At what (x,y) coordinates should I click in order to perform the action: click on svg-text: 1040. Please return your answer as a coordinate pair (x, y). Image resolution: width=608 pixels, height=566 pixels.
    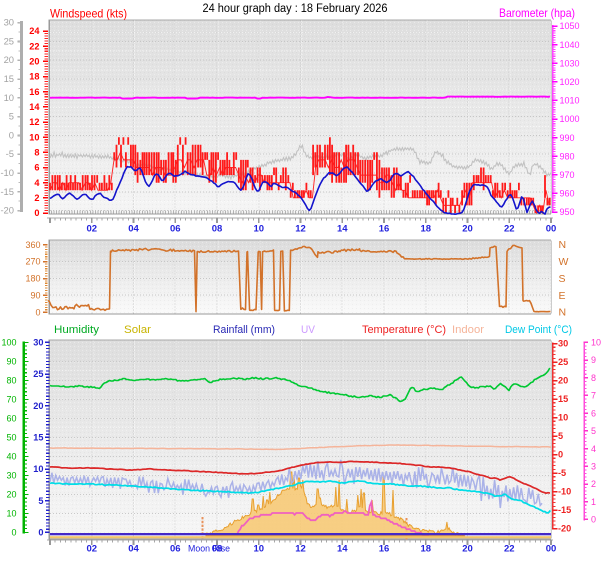
    Looking at the image, I should click on (570, 45).